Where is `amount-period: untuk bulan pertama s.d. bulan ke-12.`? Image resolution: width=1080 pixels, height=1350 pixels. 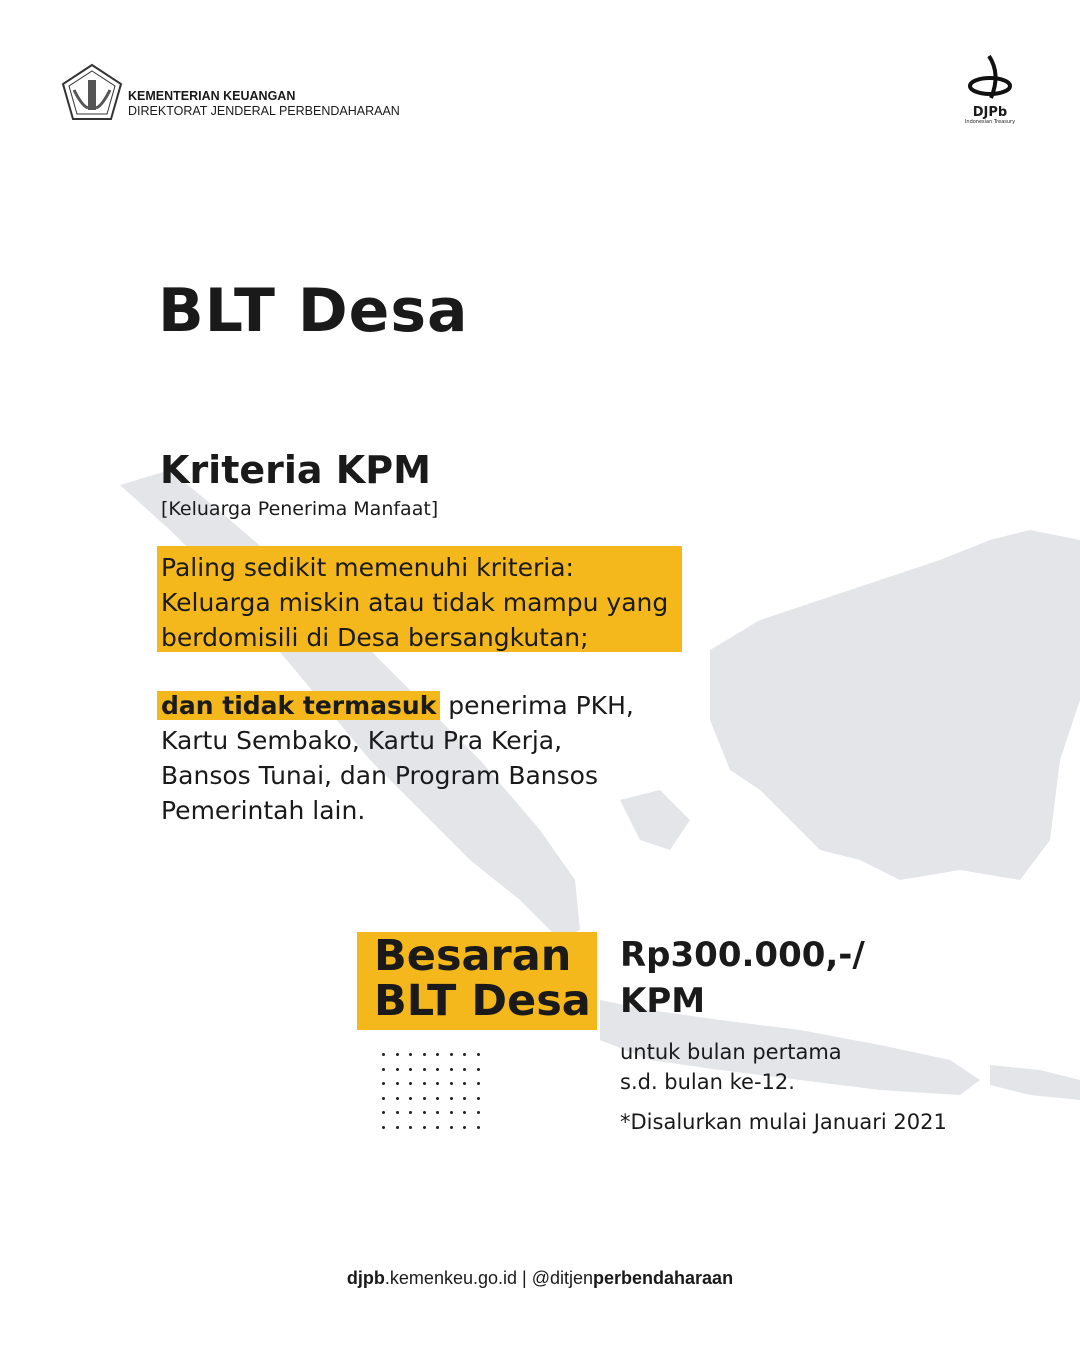 amount-period: untuk bulan pertama s.d. bulan ke-12. is located at coordinates (731, 1067).